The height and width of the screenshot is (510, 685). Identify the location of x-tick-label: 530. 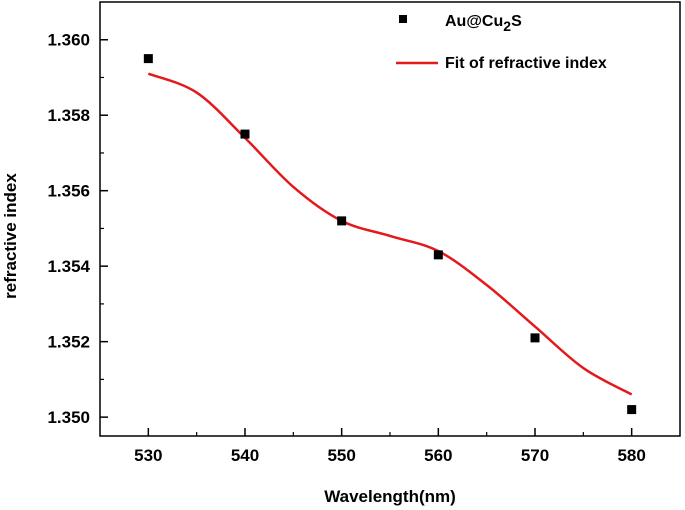
(148, 455).